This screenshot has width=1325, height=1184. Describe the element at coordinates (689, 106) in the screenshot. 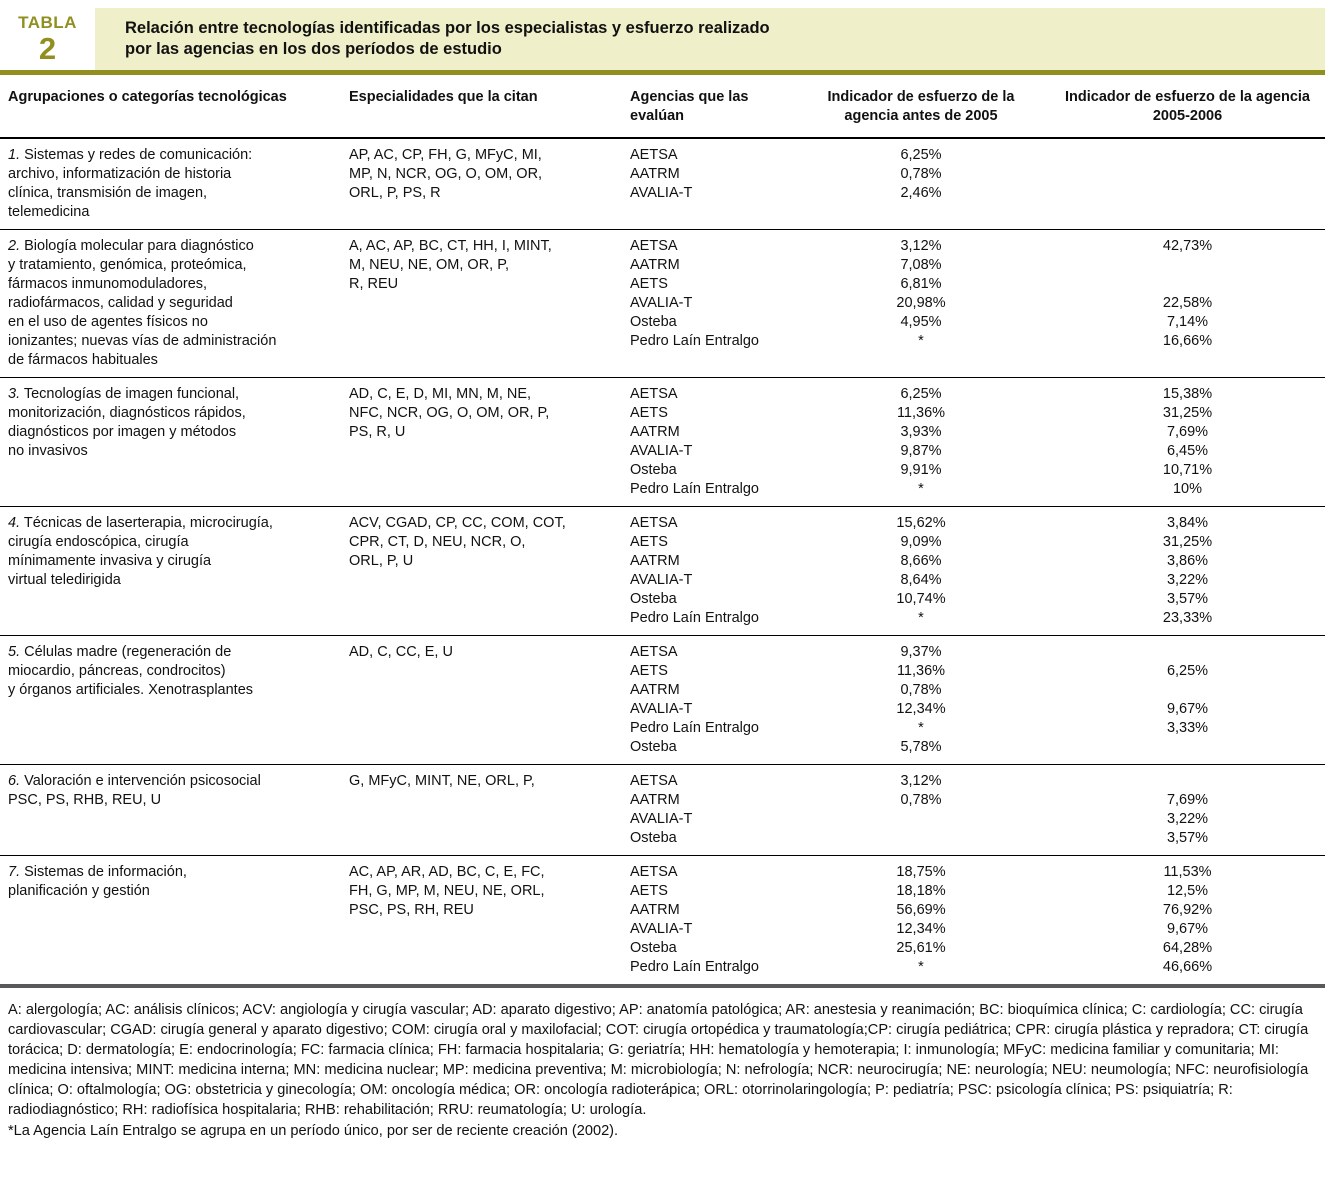

I see `col-header-agencias: Agencias que las evalúan` at that location.